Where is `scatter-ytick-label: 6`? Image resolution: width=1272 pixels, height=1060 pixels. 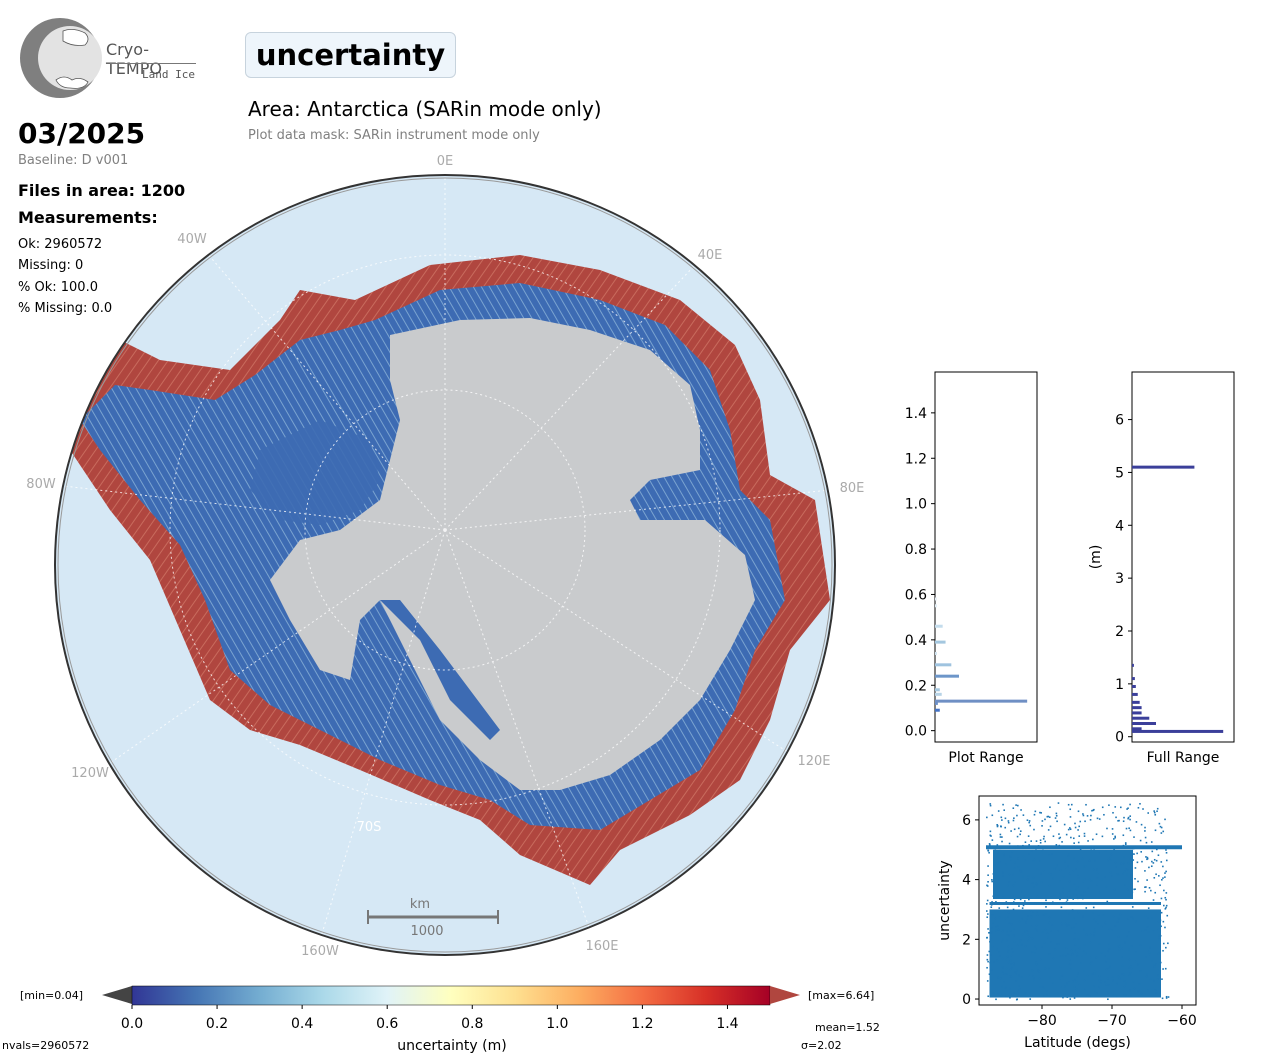 scatter-ytick-label: 6 is located at coordinates (966, 821).